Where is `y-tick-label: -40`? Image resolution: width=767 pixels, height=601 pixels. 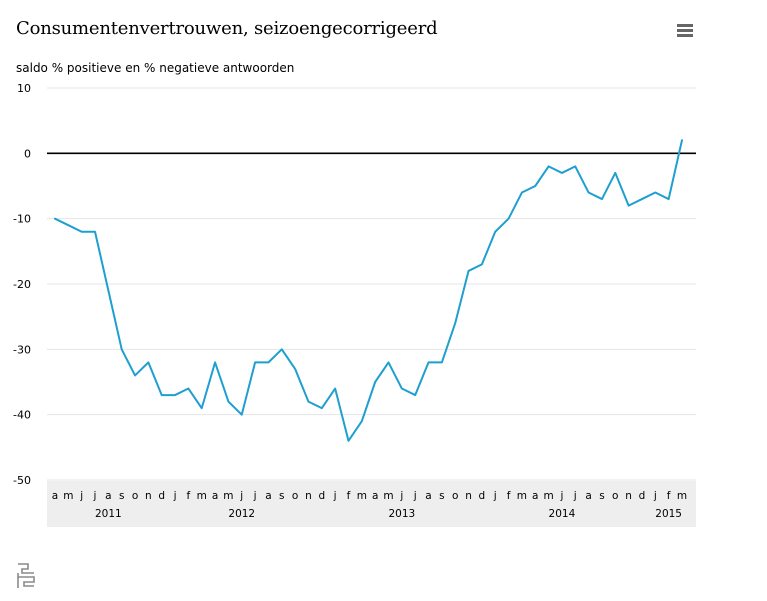 y-tick-label: -40 is located at coordinates (22, 415).